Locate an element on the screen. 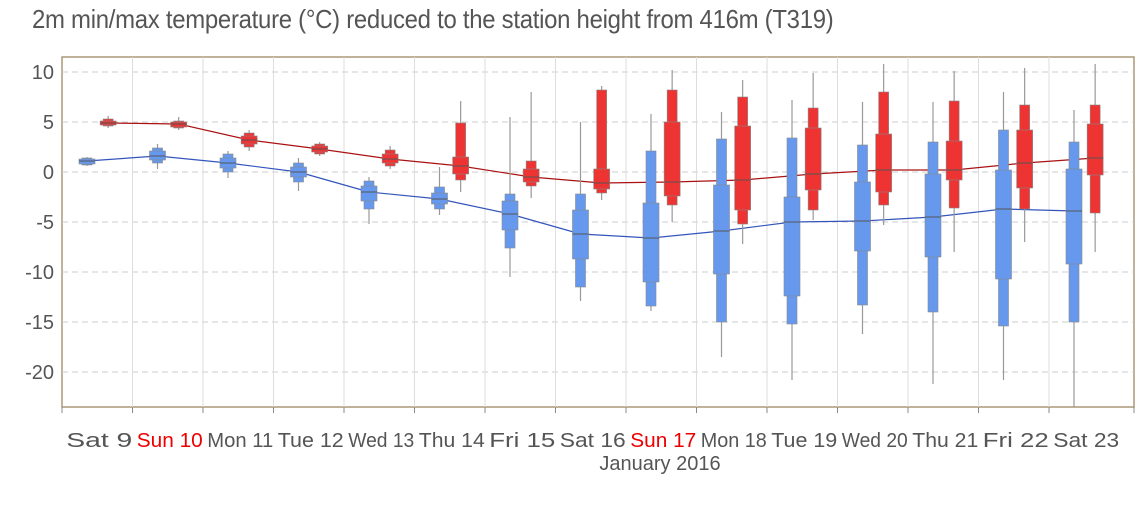 The height and width of the screenshot is (528, 1147). x-tick-label: Fri 15 is located at coordinates (522, 441).